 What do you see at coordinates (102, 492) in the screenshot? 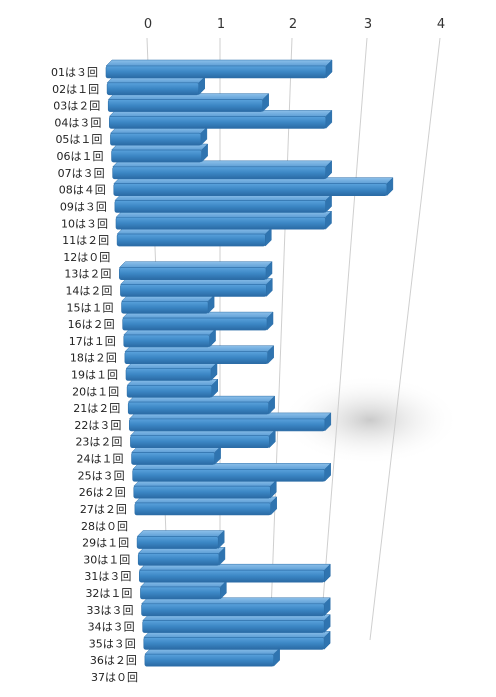
I see `category-label: 26は２回` at bounding box center [102, 492].